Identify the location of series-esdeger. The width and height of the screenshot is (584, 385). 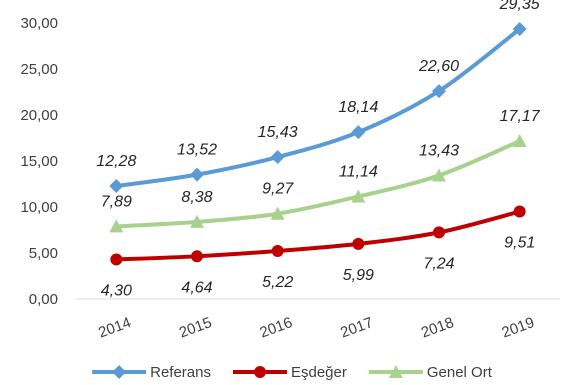
(318, 235).